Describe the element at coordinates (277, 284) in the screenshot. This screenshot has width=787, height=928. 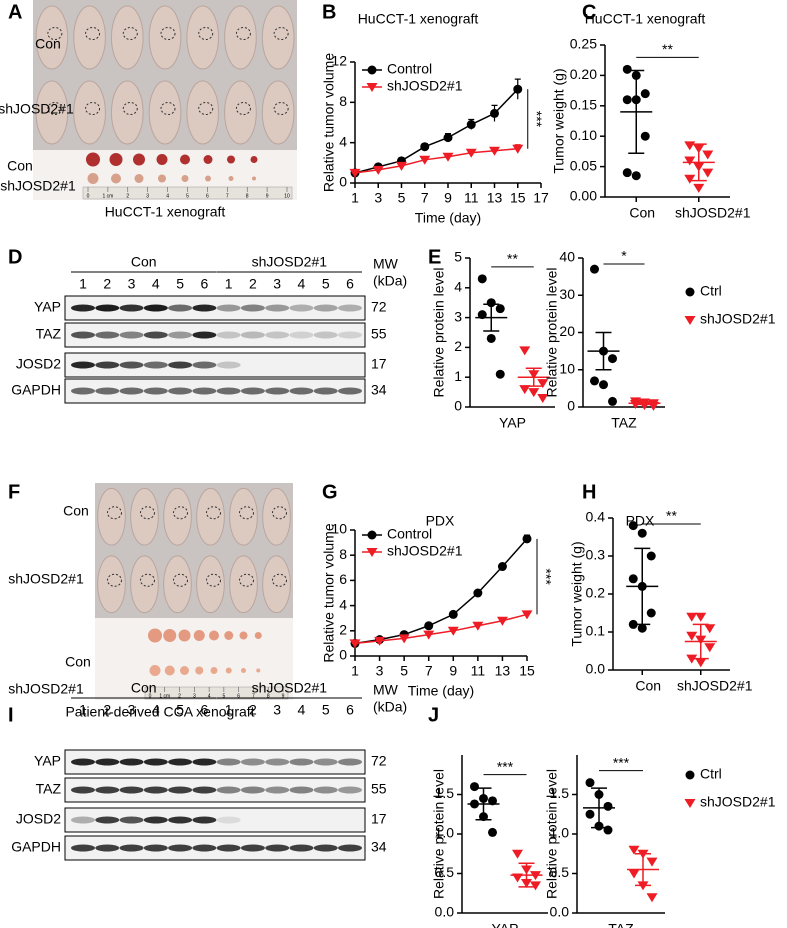
I see `lane-label: 3` at that location.